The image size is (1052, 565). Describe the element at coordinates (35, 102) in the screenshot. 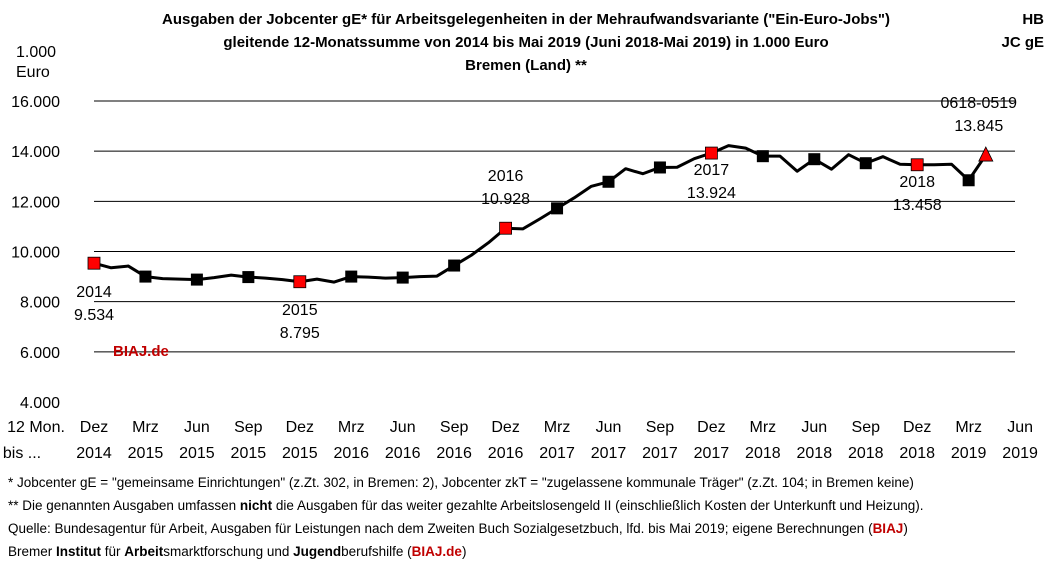

I see `y-tick-label: 16.000` at that location.